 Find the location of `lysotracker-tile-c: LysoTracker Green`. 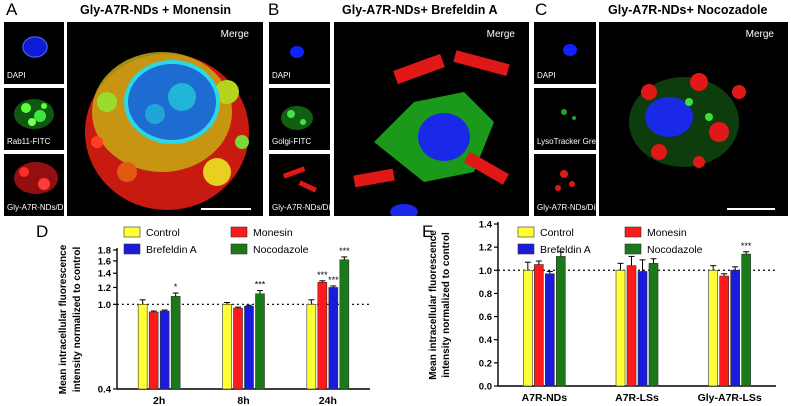

lysotracker-tile-c: LysoTracker Green is located at coordinates (565, 119).